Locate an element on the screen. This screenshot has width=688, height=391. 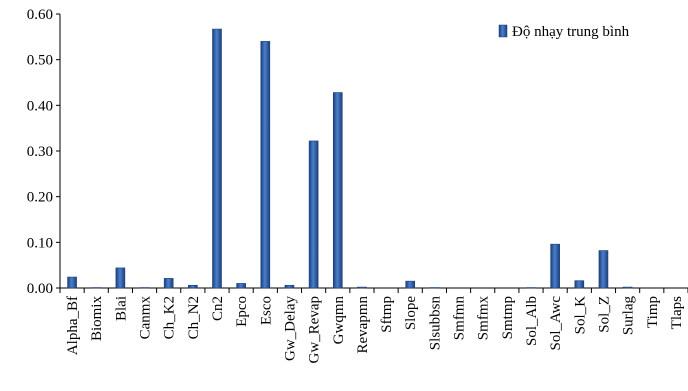
y-axis: 0.00 0.10 0.20 0.30 0.40 0.50 0.60 is located at coordinates (43, 152).